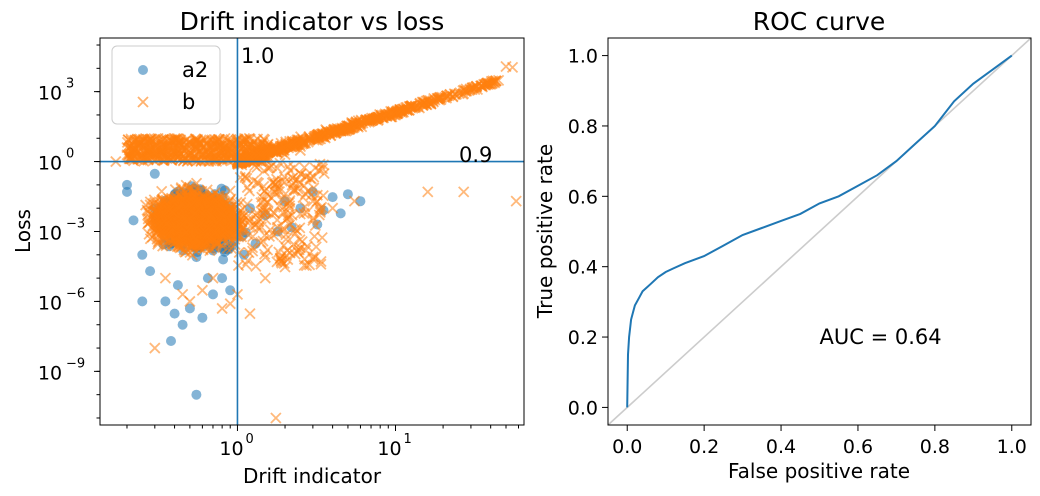  Describe the element at coordinates (166, 85) in the screenshot. I see `legend: a2 b` at that location.